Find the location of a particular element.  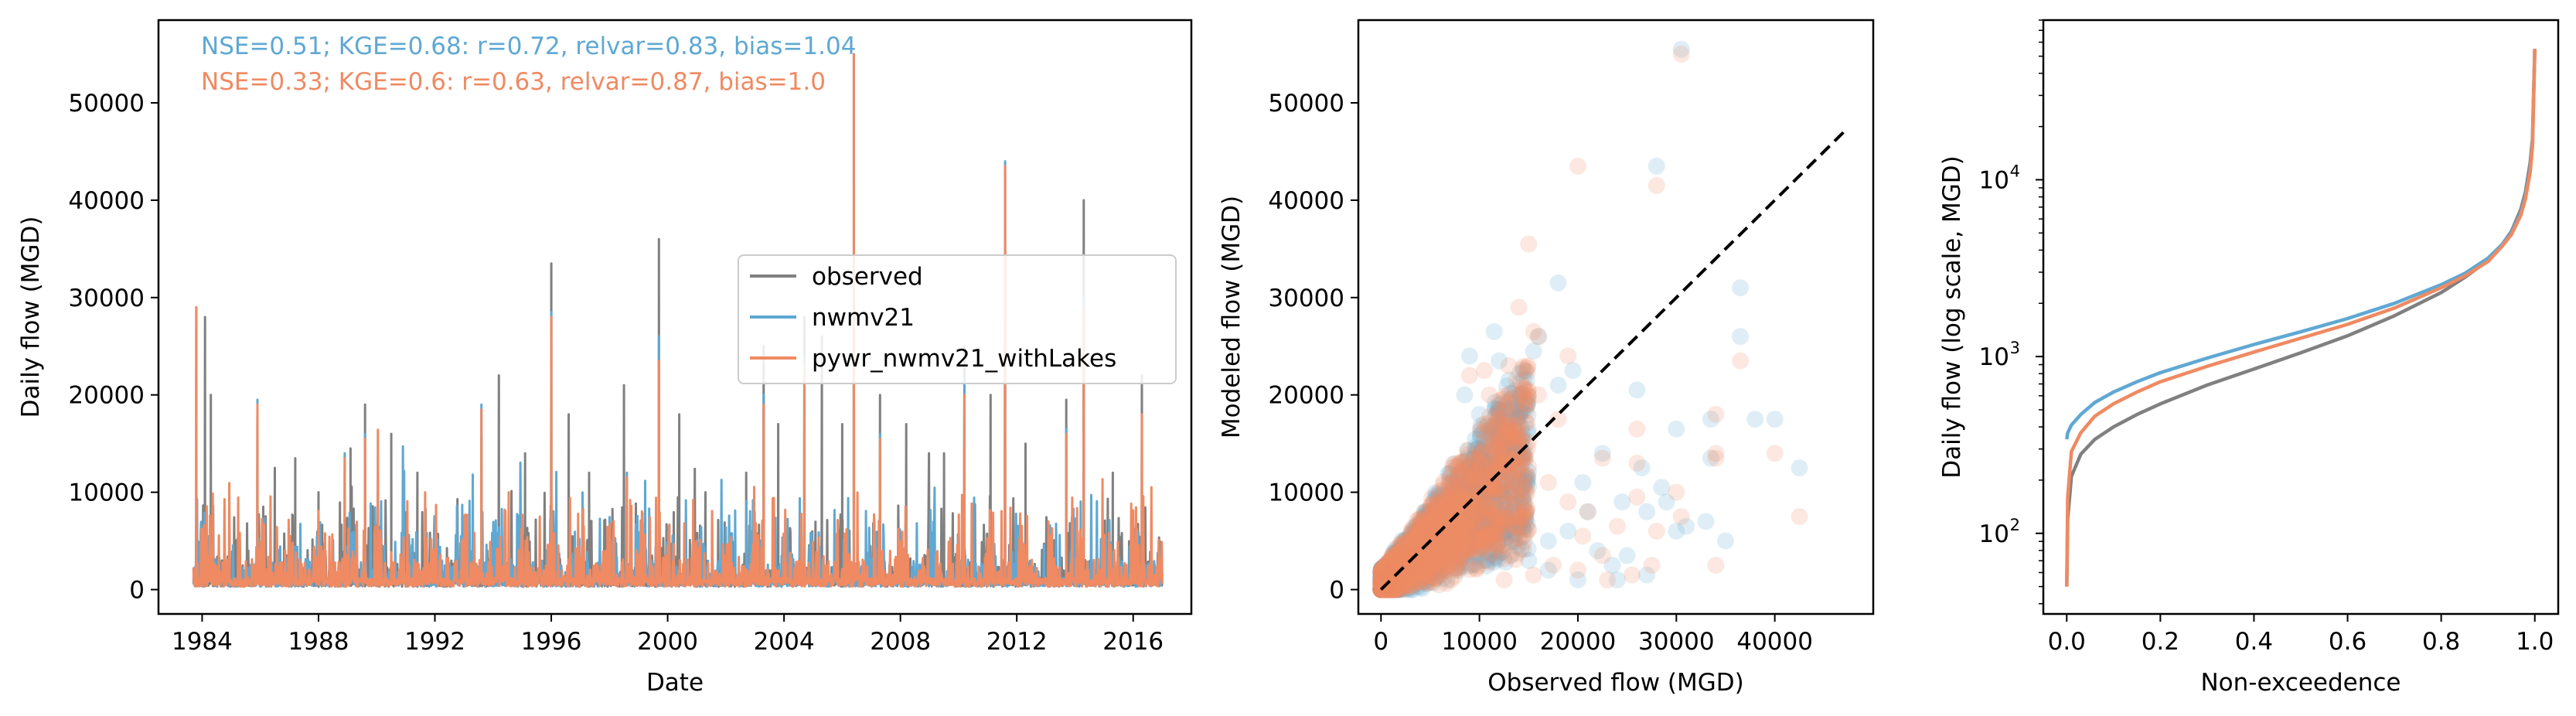

fdc-y-tick-exponent: 4 is located at coordinates (2015, 171).